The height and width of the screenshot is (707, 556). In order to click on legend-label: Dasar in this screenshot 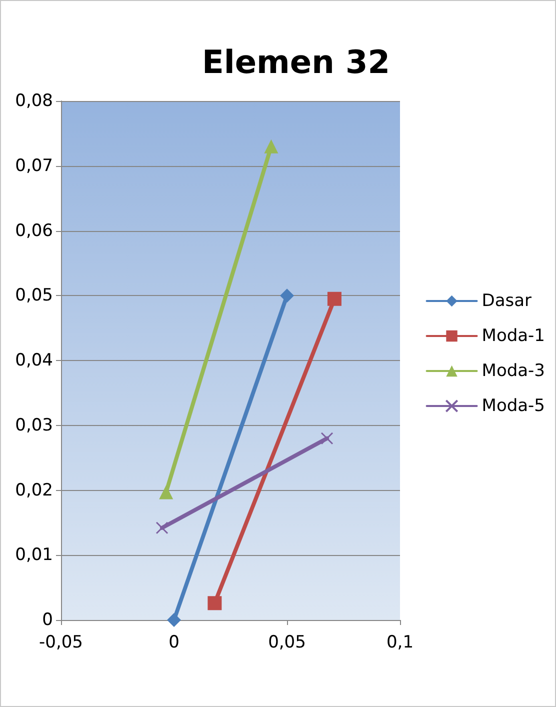, I will do `click(507, 301)`.